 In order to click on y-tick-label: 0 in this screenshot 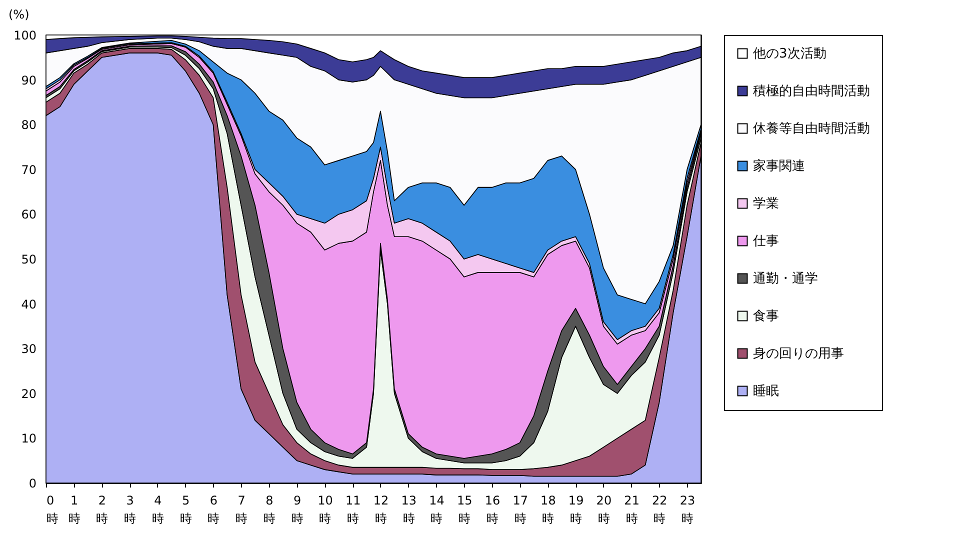, I will do `click(32, 483)`.